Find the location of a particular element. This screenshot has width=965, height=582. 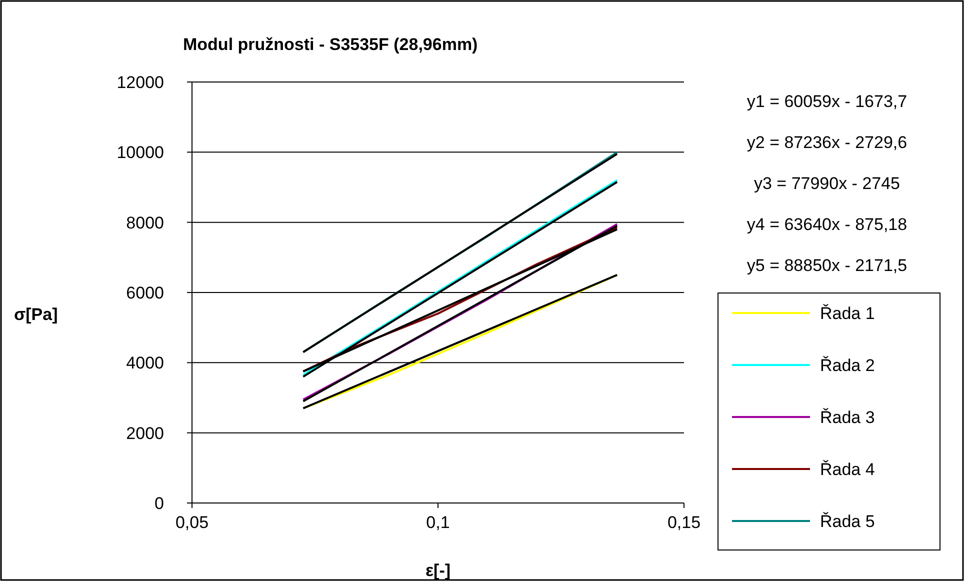

x-axis-title: ε[-] is located at coordinates (438, 570).